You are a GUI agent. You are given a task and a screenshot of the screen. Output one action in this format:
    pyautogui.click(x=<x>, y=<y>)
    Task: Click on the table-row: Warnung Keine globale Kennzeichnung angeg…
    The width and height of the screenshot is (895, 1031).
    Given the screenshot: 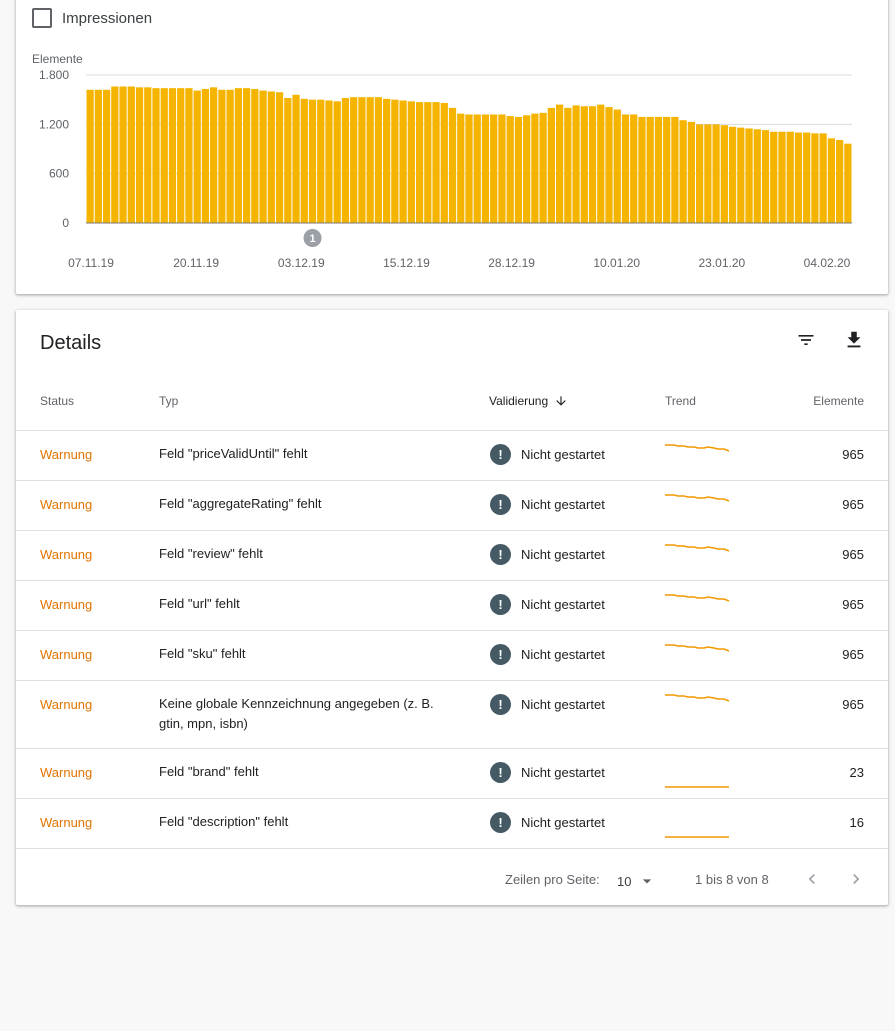 What is the action you would take?
    pyautogui.click(x=452, y=714)
    